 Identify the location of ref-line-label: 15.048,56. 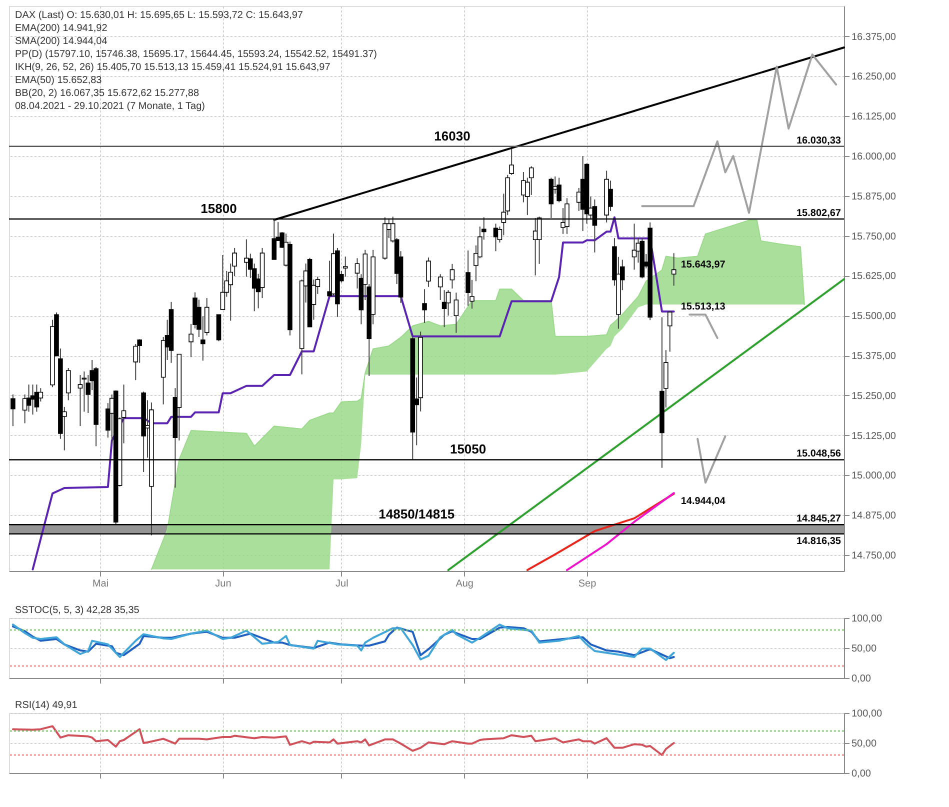
(819, 454).